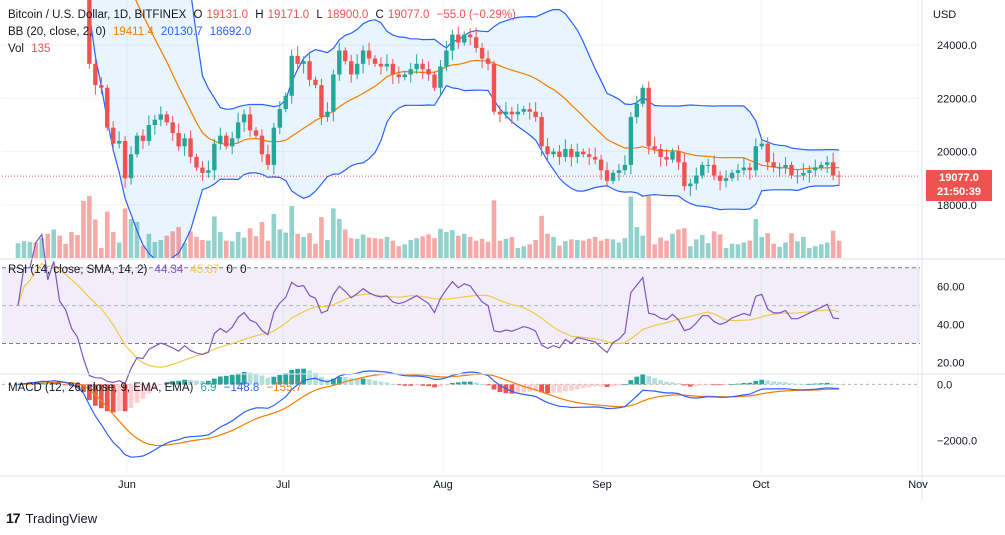 The height and width of the screenshot is (535, 1005). Describe the element at coordinates (959, 185) in the screenshot. I see `last-price-tag: 19077.0 21:50:39` at that location.